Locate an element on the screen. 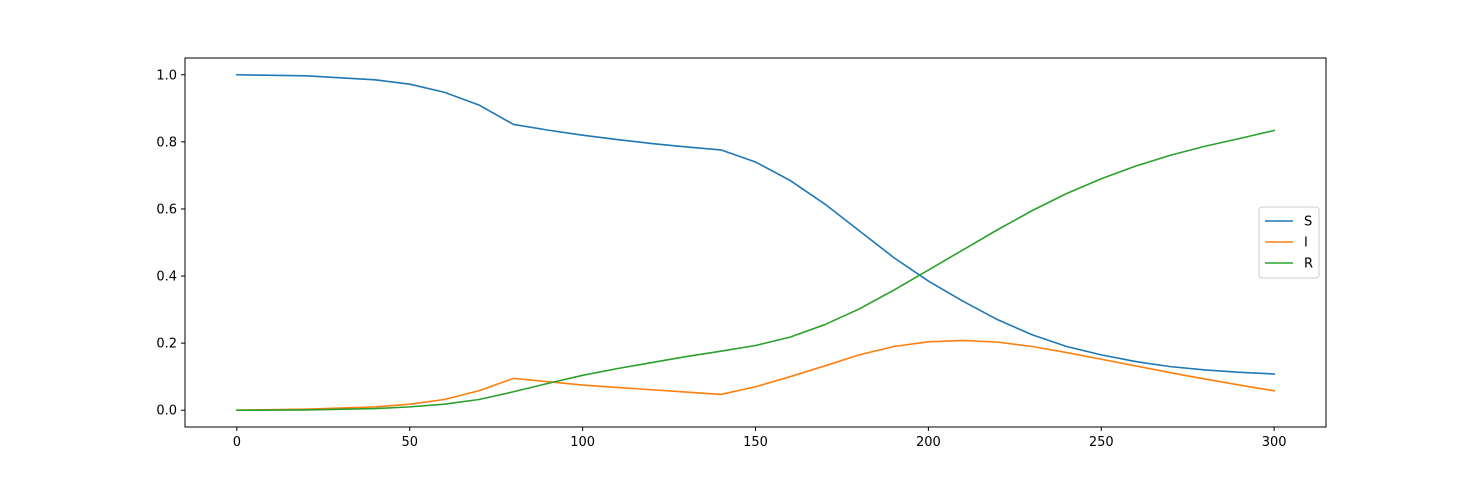  series-line-i is located at coordinates (756, 375).